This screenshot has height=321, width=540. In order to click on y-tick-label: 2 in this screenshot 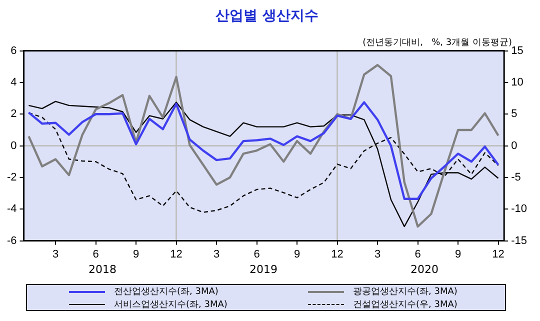, I will do `click(13, 114)`.